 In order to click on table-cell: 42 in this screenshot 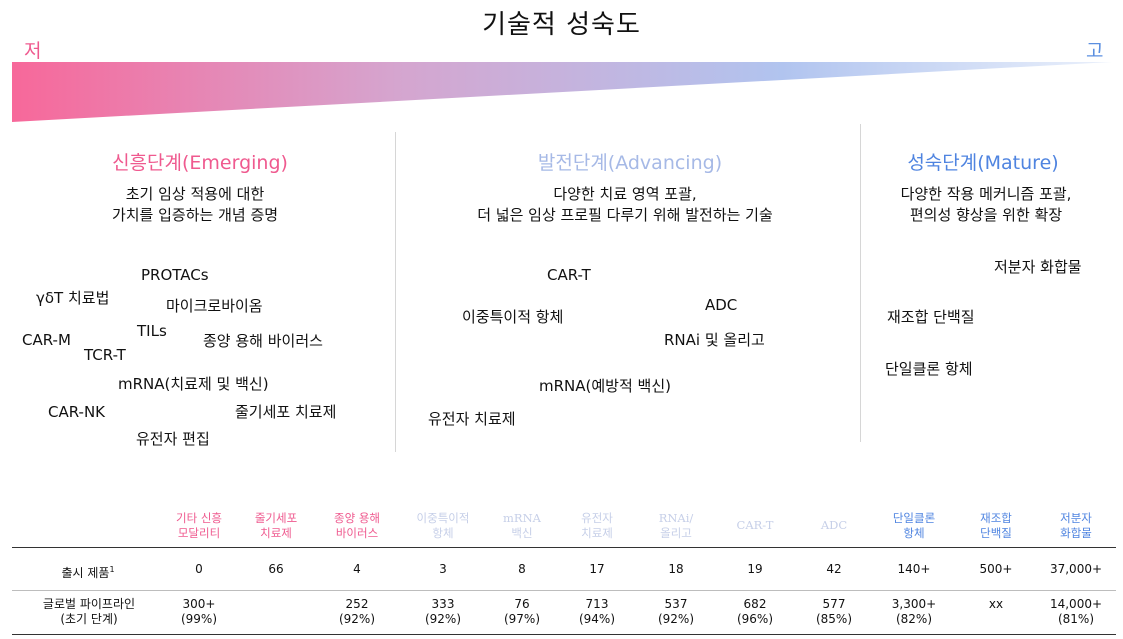, I will do `click(834, 569)`.